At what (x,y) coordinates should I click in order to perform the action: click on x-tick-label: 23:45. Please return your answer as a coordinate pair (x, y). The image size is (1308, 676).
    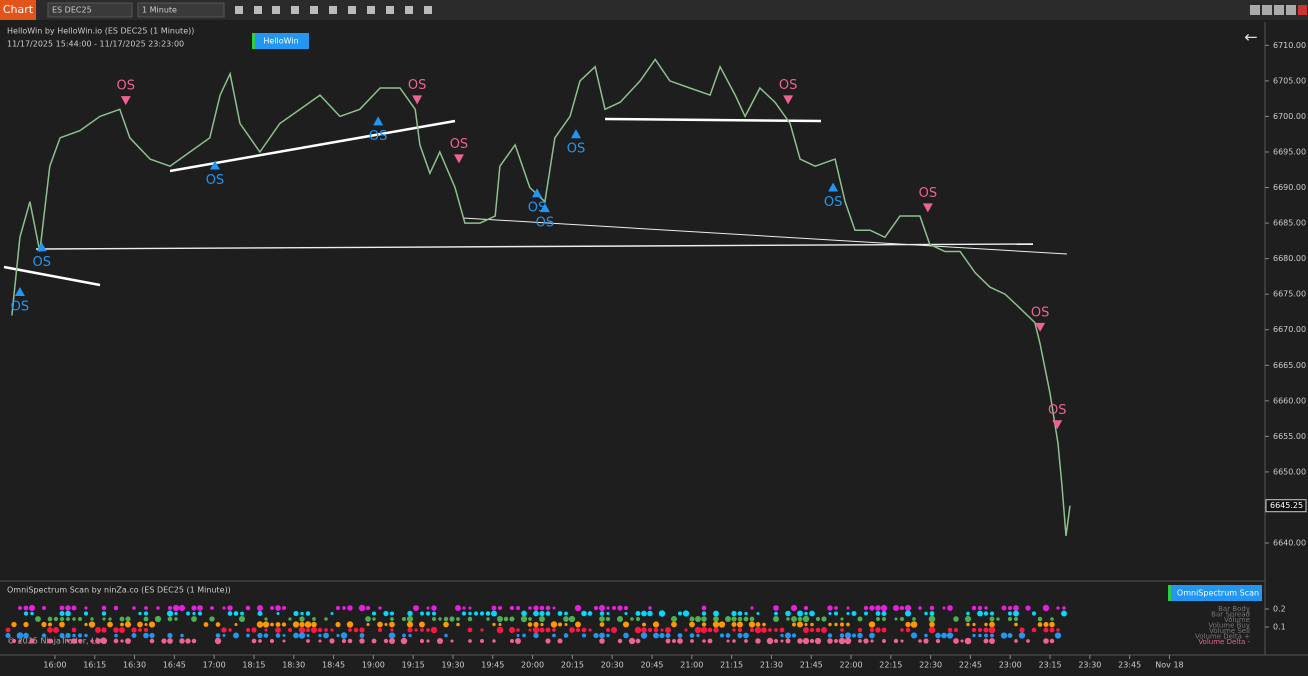
    Looking at the image, I should click on (1129, 665).